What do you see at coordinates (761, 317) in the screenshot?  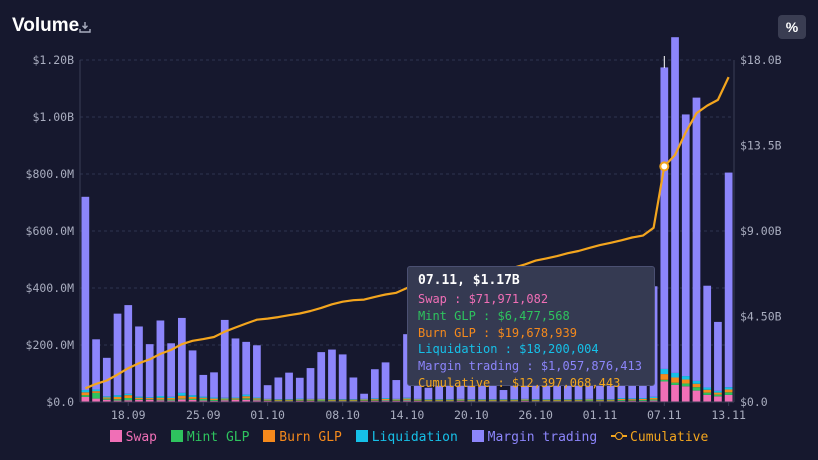 I see `y-right-tick-label: $4.50B` at bounding box center [761, 317].